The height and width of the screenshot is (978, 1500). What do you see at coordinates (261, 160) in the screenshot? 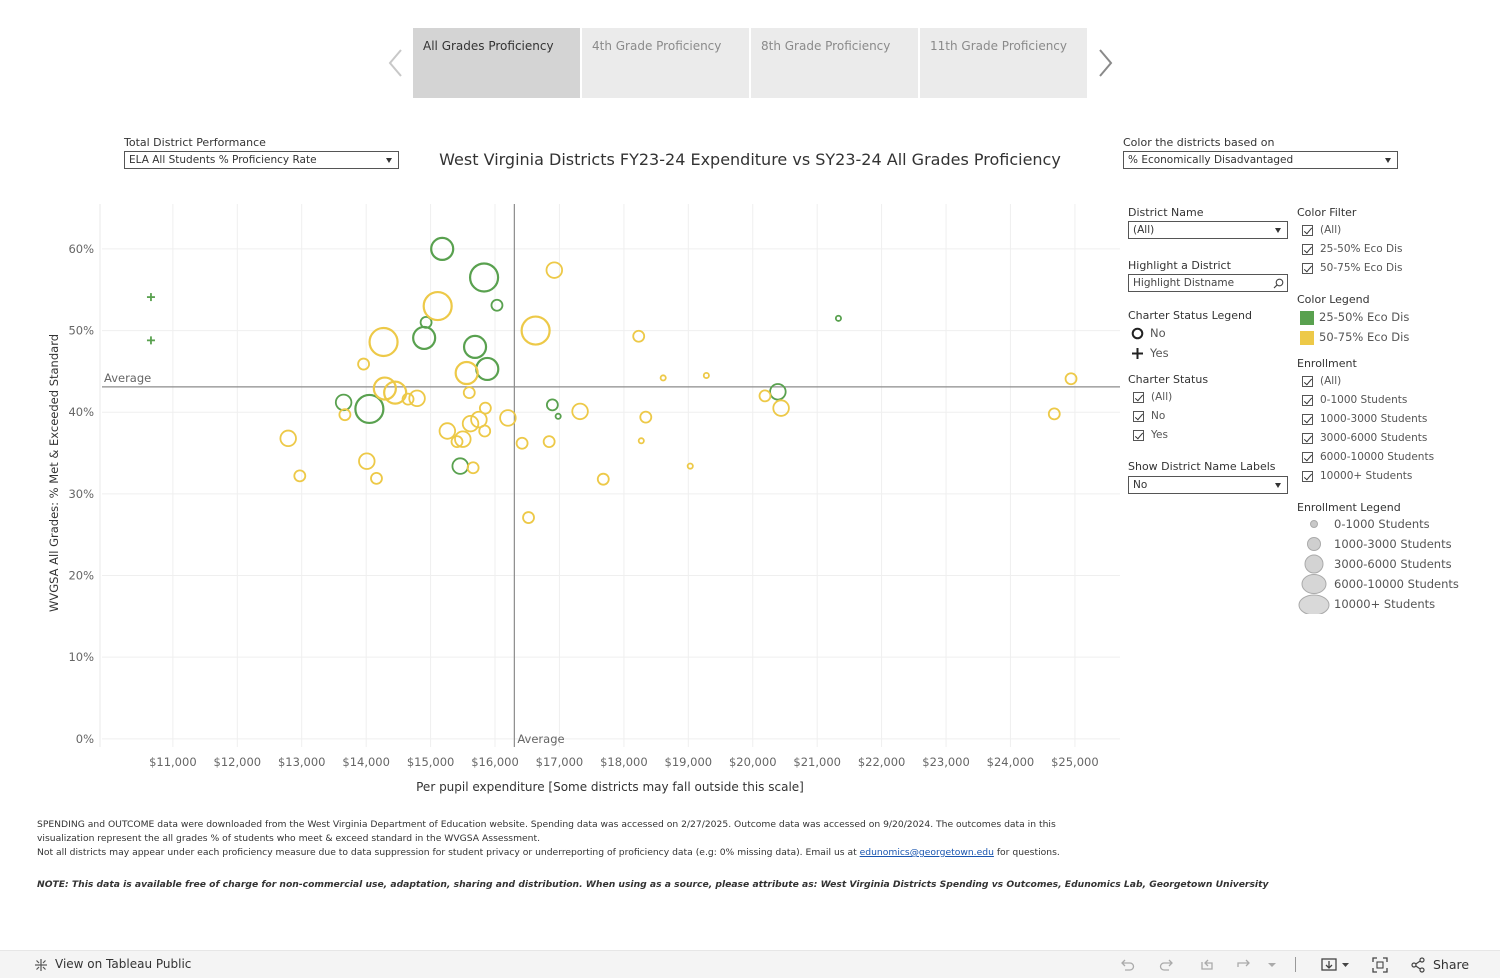
I see `performance-dropdown: ELA All Students % Proficiency Rate` at bounding box center [261, 160].